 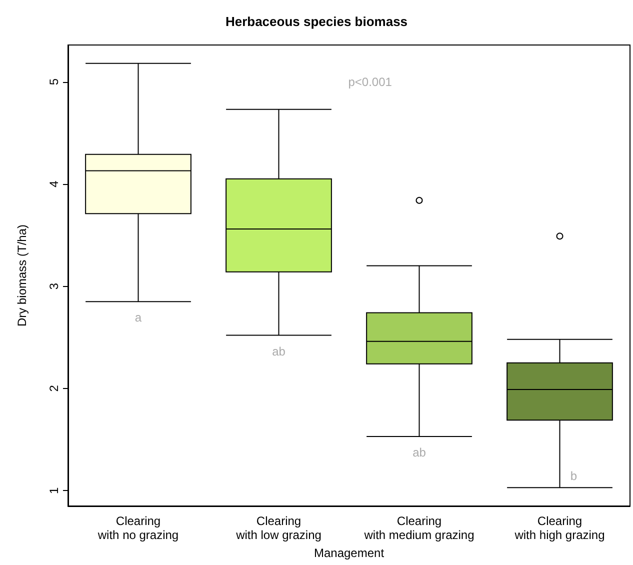 I want to click on chart-title: Herbaceous species biomass, so click(x=316, y=21).